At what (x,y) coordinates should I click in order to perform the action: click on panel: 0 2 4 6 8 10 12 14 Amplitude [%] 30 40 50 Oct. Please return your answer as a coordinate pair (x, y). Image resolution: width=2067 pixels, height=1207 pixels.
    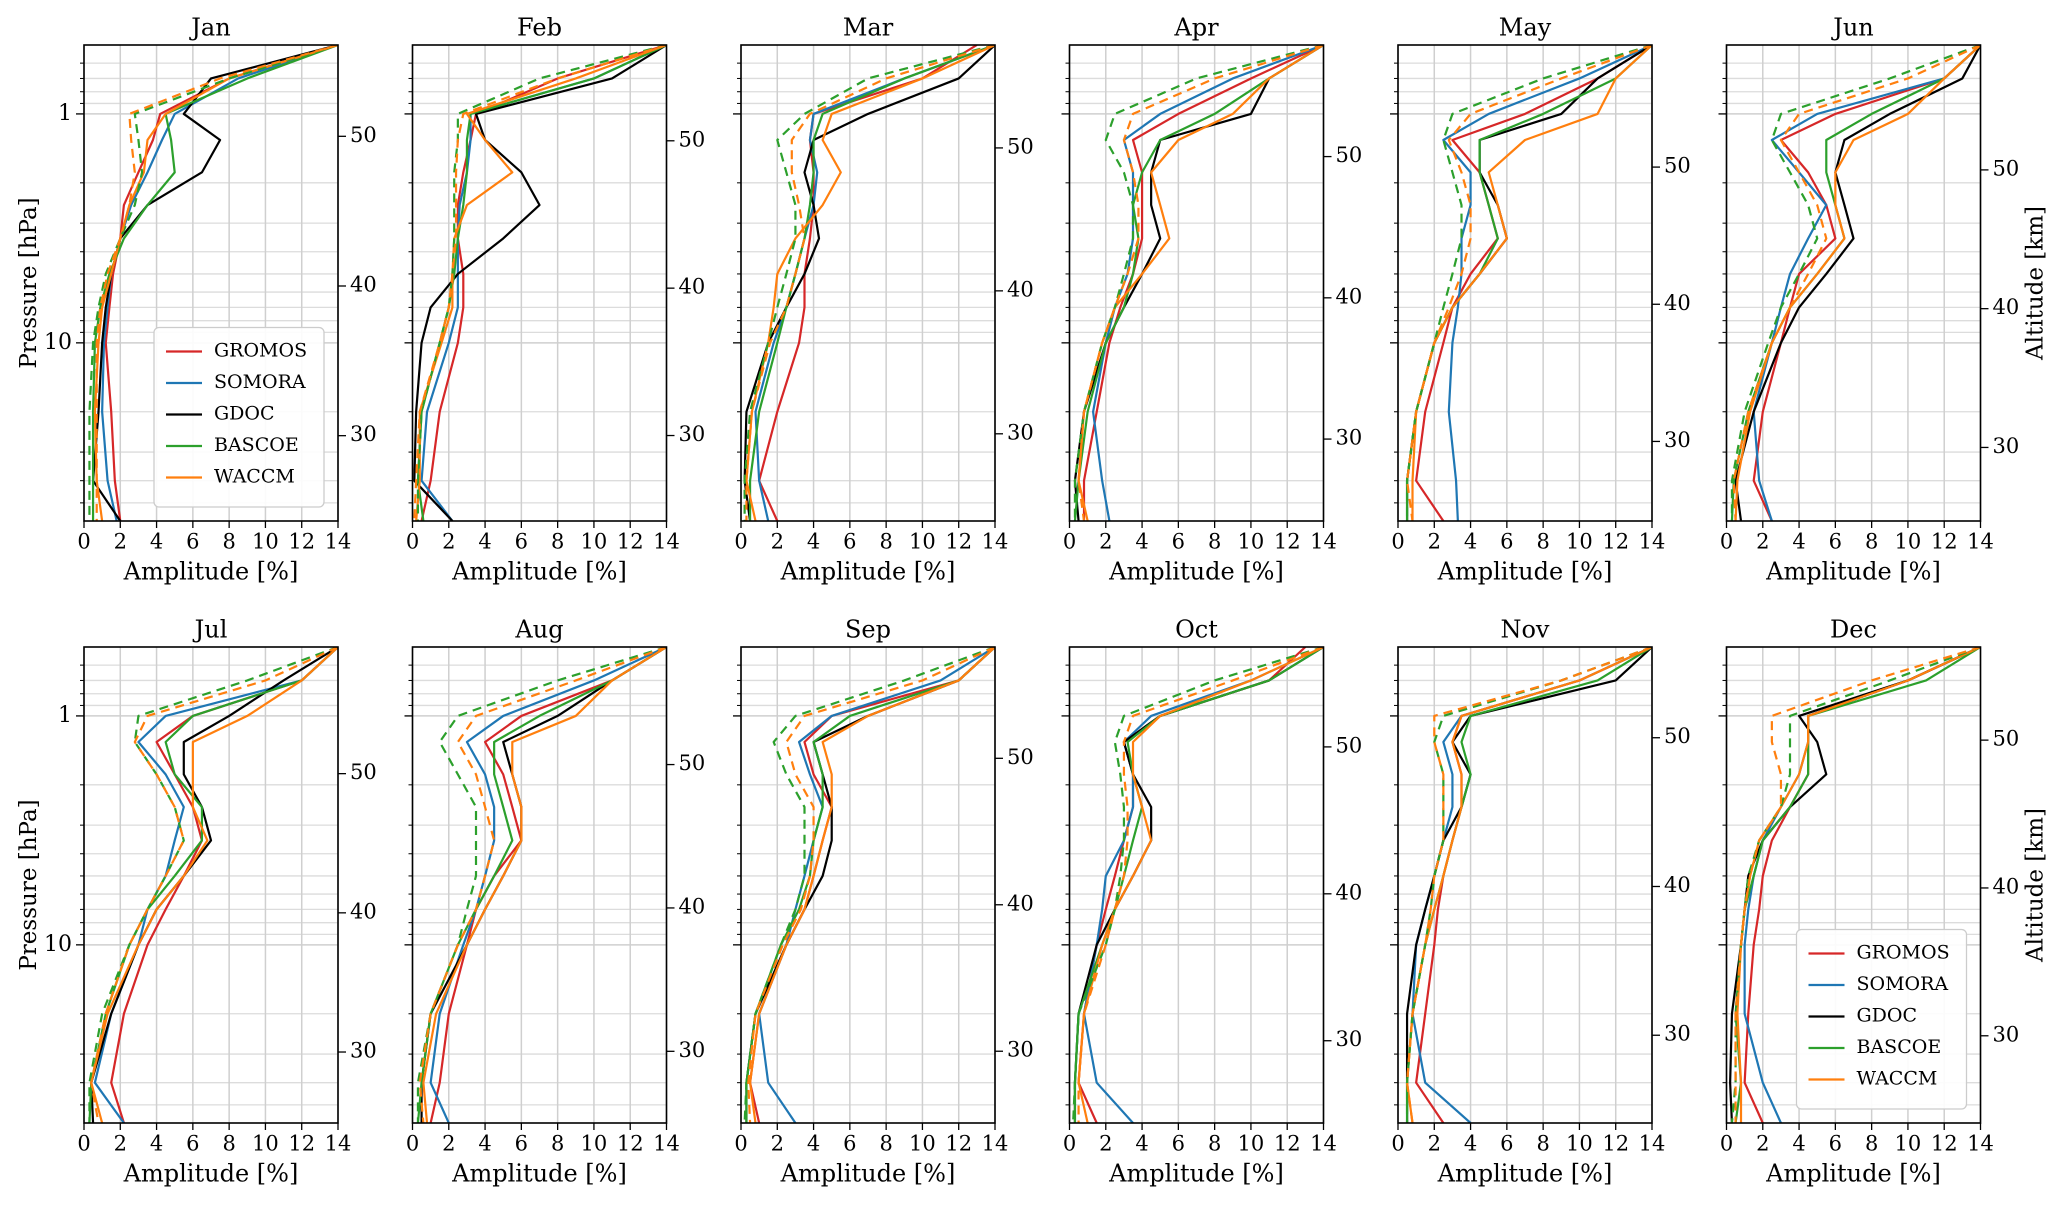
    Looking at the image, I should click on (1212, 902).